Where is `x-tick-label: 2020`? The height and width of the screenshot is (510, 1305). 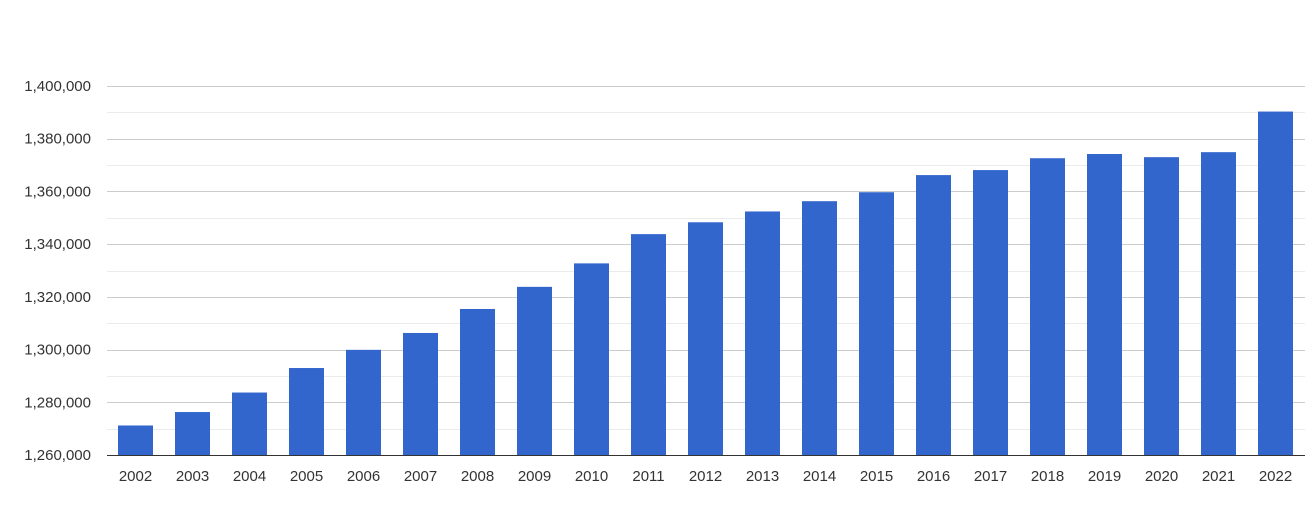 x-tick-label: 2020 is located at coordinates (1161, 476).